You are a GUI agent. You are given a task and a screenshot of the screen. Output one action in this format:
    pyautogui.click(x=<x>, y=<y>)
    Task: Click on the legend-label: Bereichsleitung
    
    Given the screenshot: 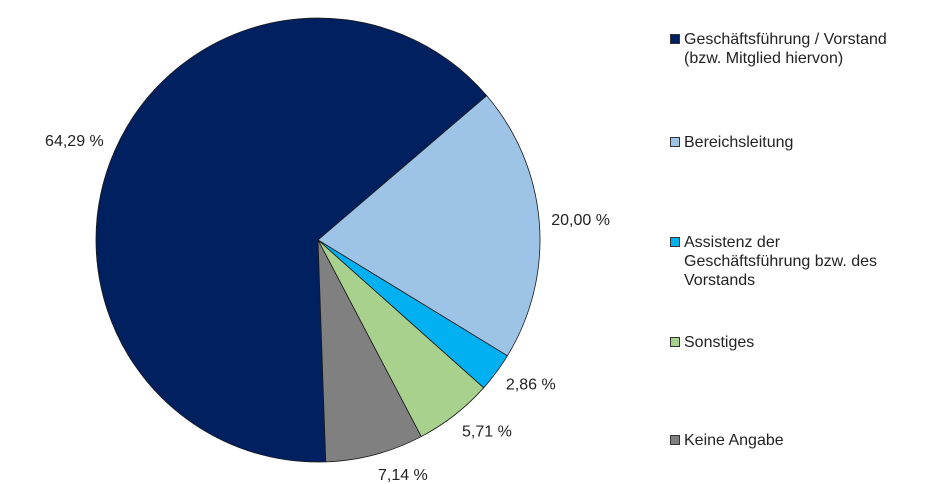 What is the action you would take?
    pyautogui.click(x=739, y=142)
    